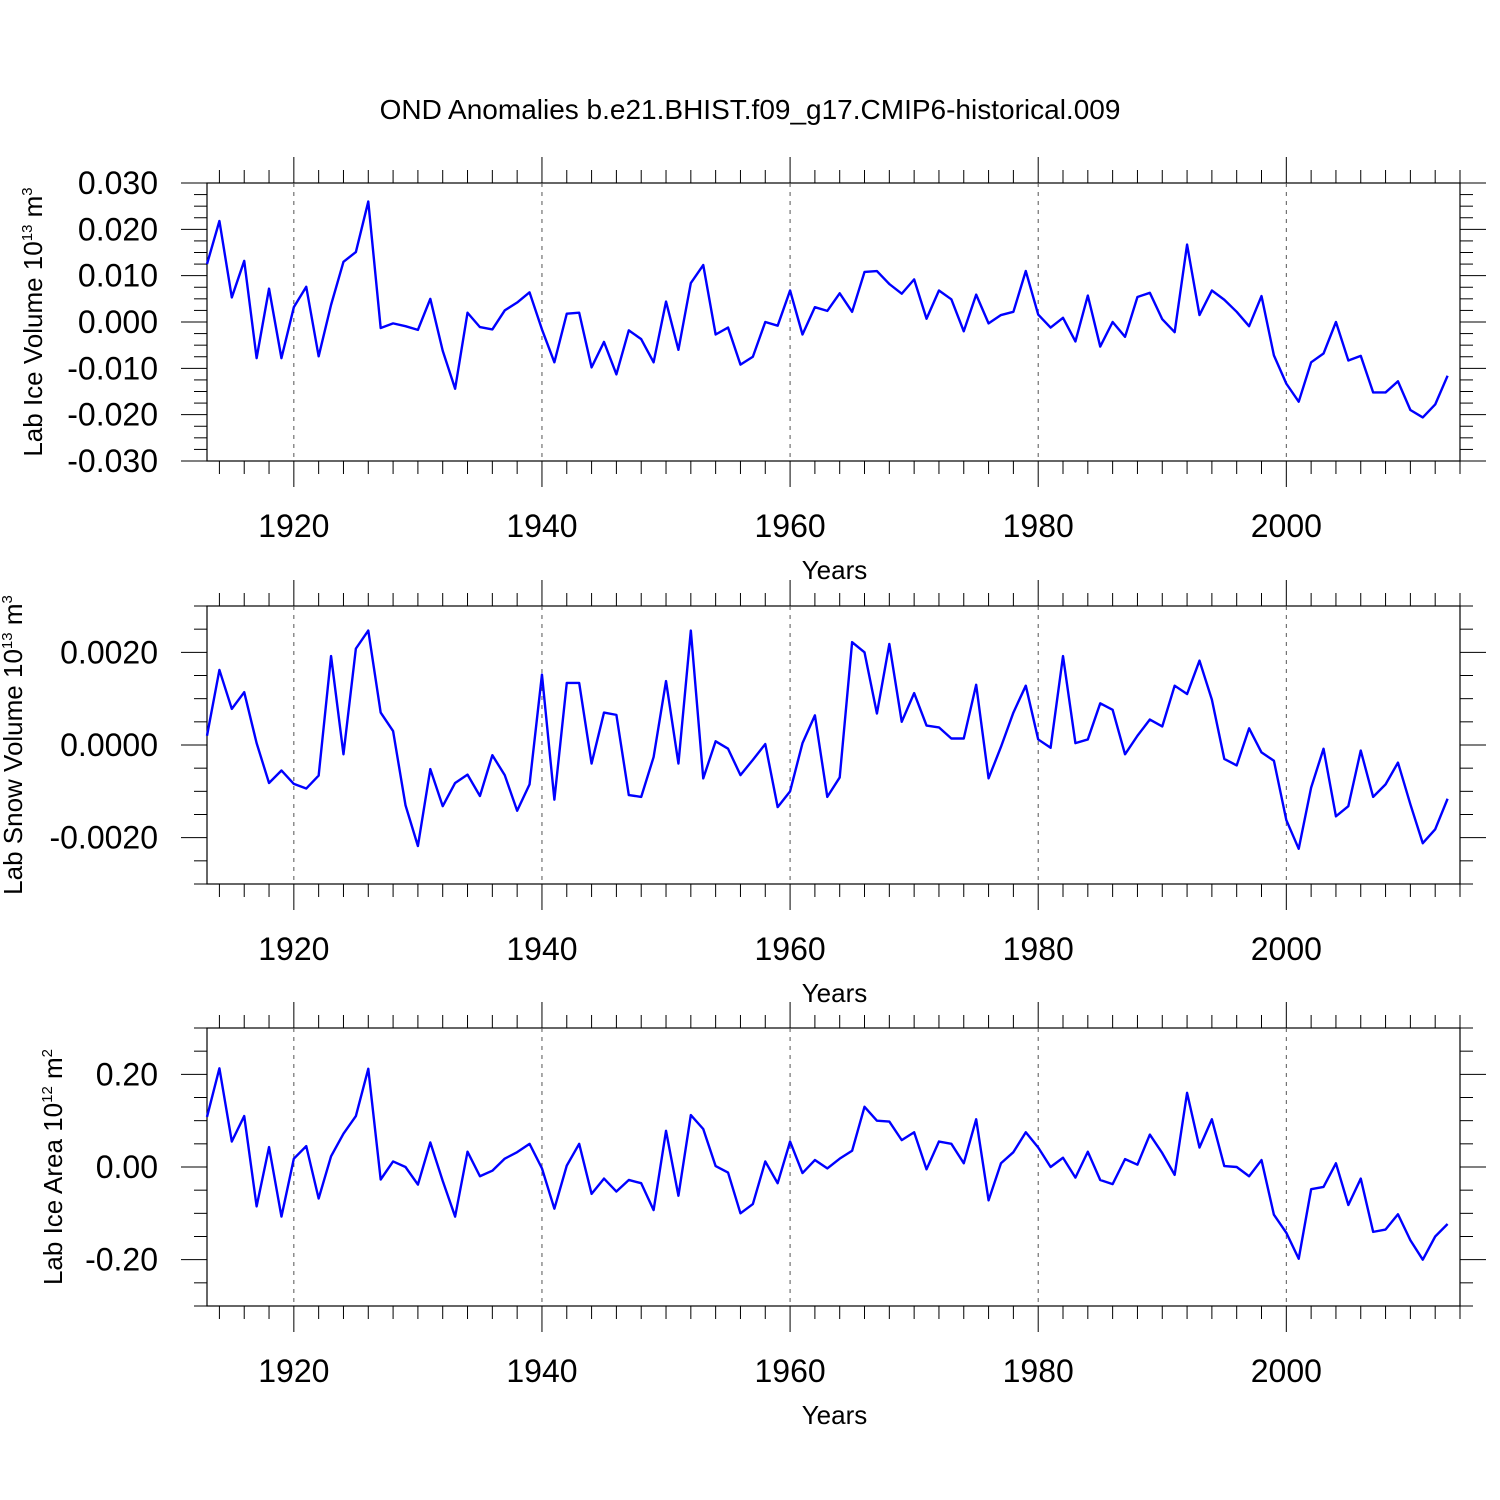 This screenshot has height=1500, width=1500. What do you see at coordinates (14, 772) in the screenshot?
I see `y-axis-label-text: Lab Snow Volume 10` at bounding box center [14, 772].